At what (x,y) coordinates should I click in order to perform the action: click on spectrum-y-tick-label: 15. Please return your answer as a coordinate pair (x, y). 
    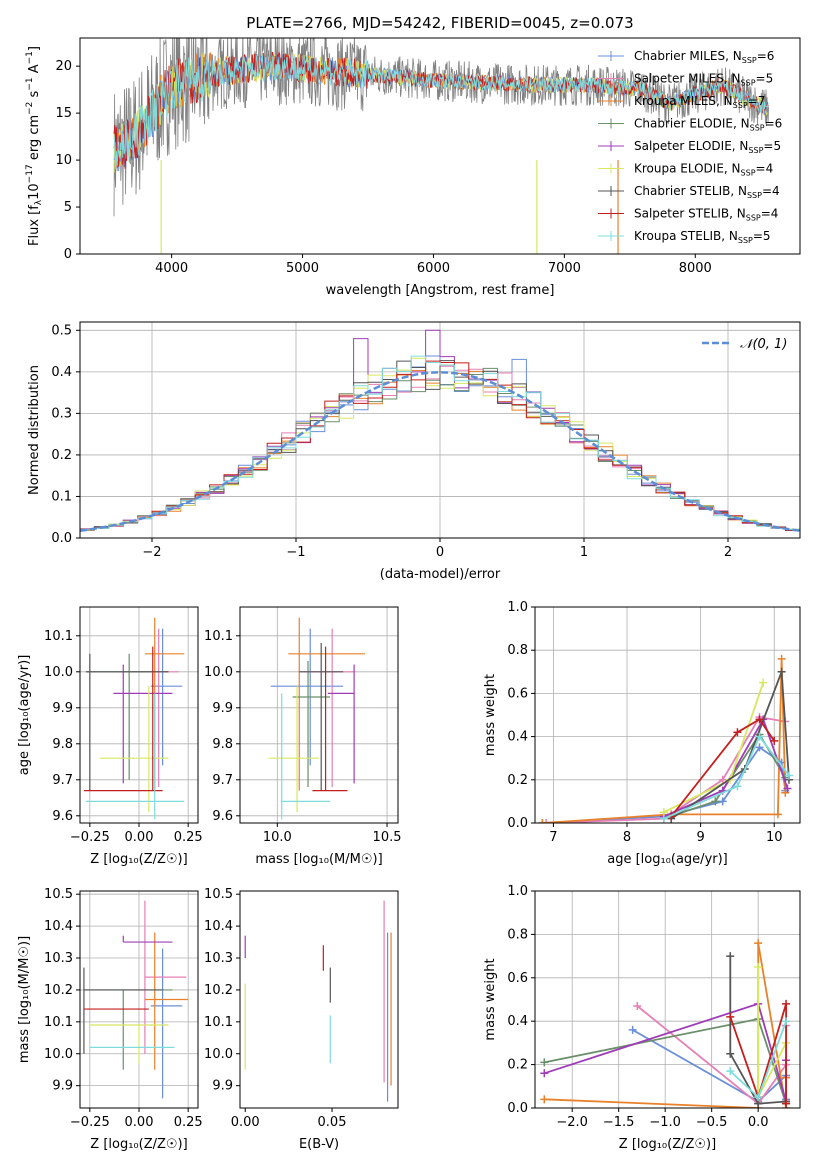
    Looking at the image, I should click on (63, 113).